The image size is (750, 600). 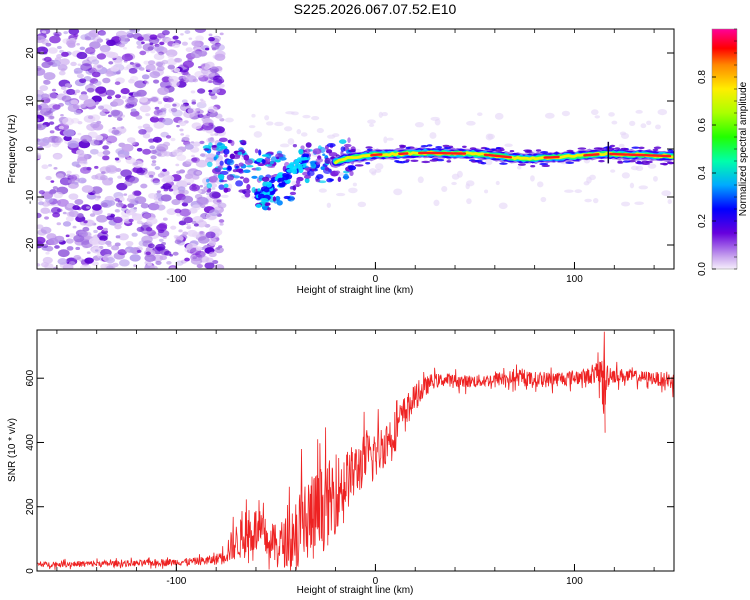 I want to click on colorbar-gradient, so click(x=724, y=149).